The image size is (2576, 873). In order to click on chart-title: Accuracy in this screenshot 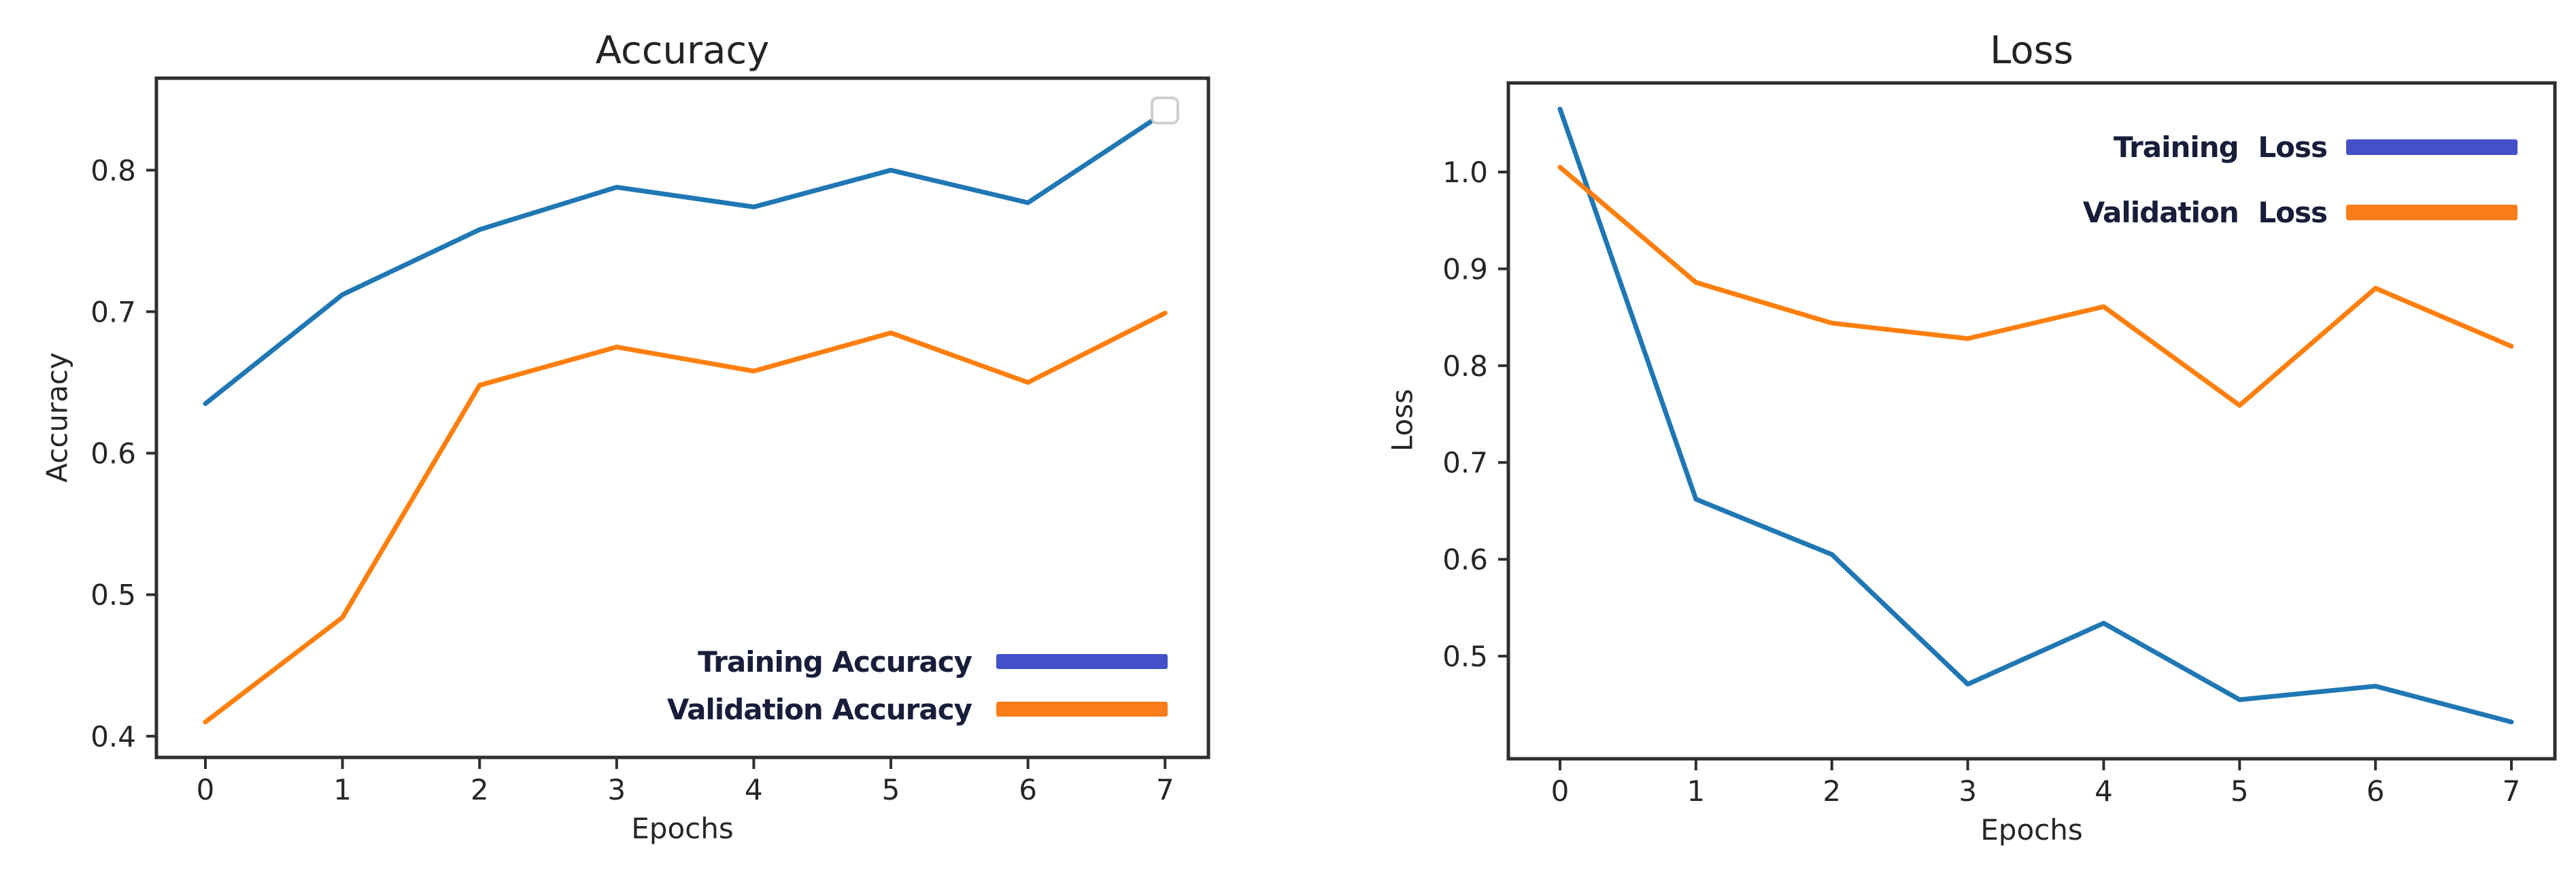, I will do `click(682, 51)`.